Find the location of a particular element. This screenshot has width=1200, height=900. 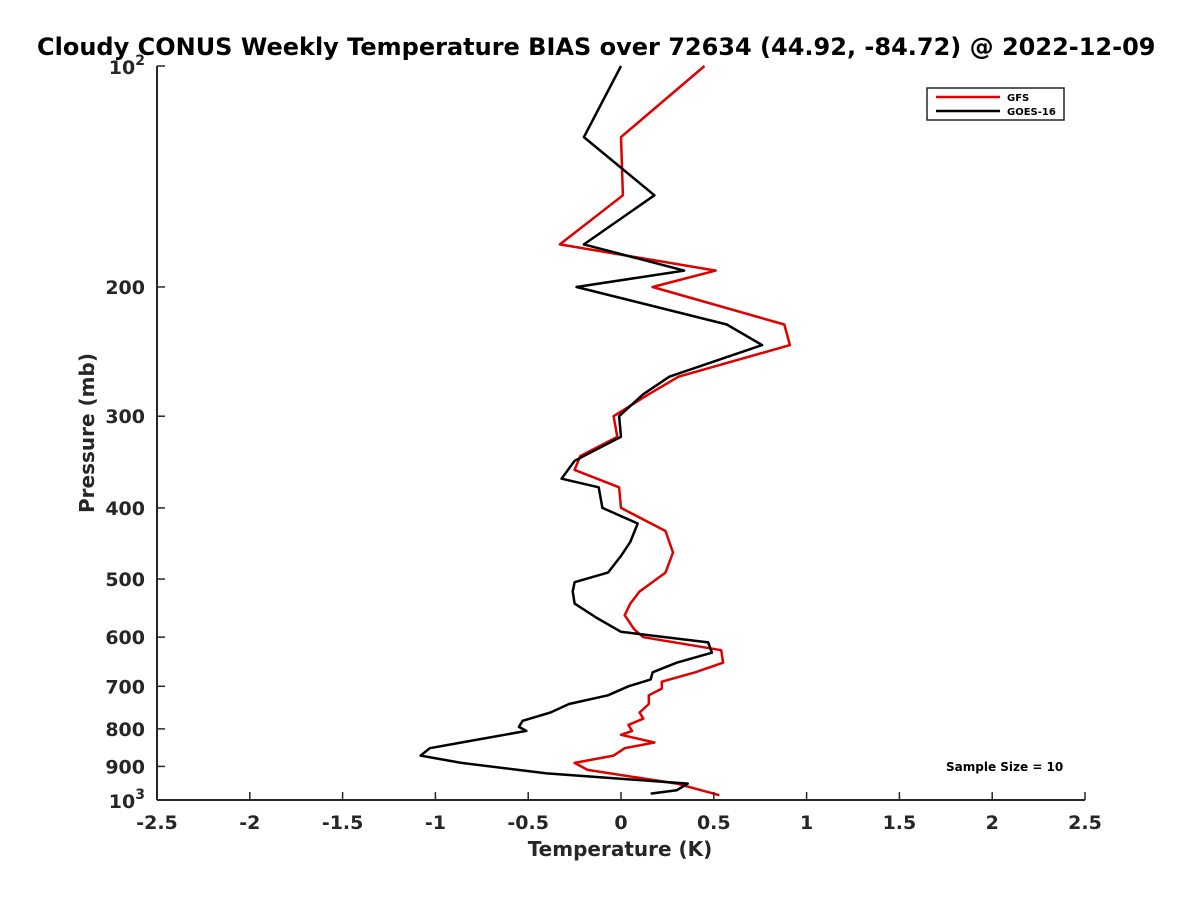

x-tick-label: 0 is located at coordinates (620, 823).